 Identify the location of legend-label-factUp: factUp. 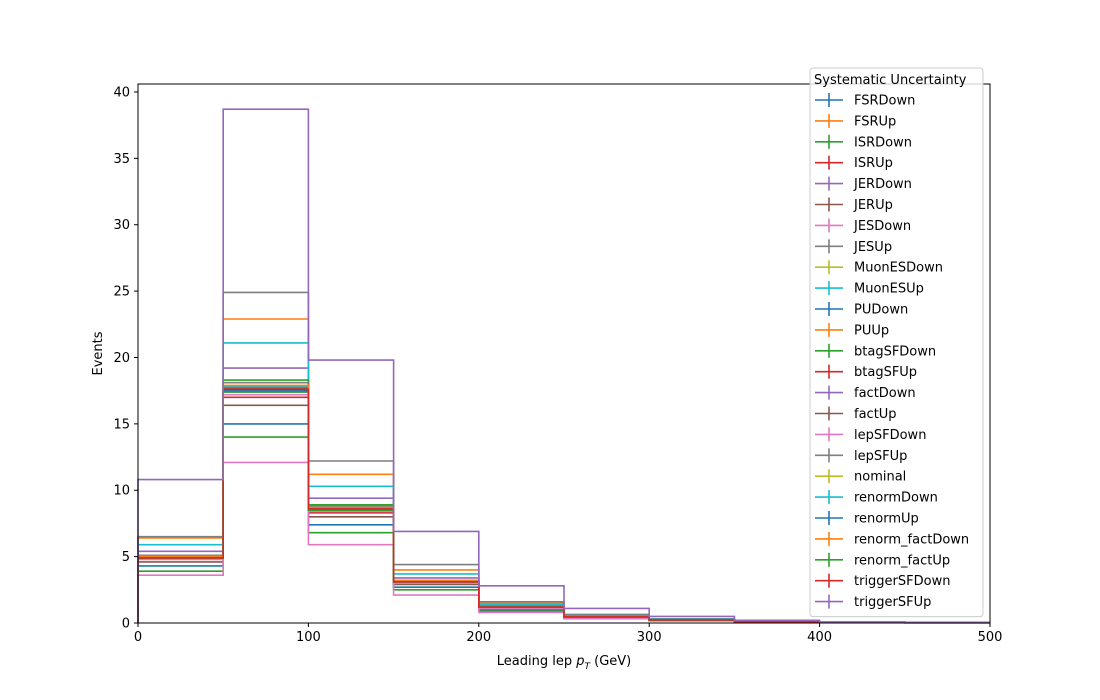
(875, 414).